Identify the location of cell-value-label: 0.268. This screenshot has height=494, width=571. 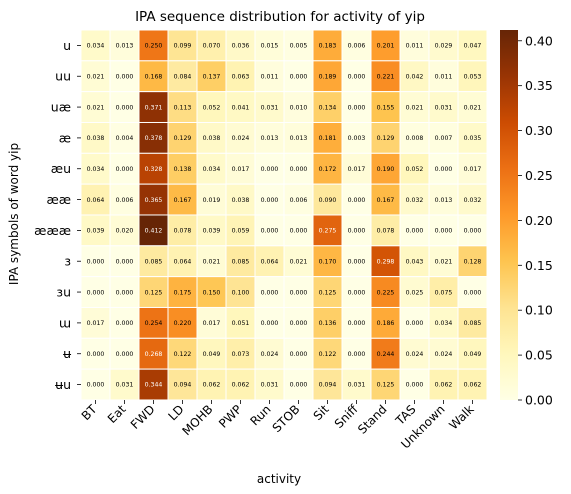
(154, 354).